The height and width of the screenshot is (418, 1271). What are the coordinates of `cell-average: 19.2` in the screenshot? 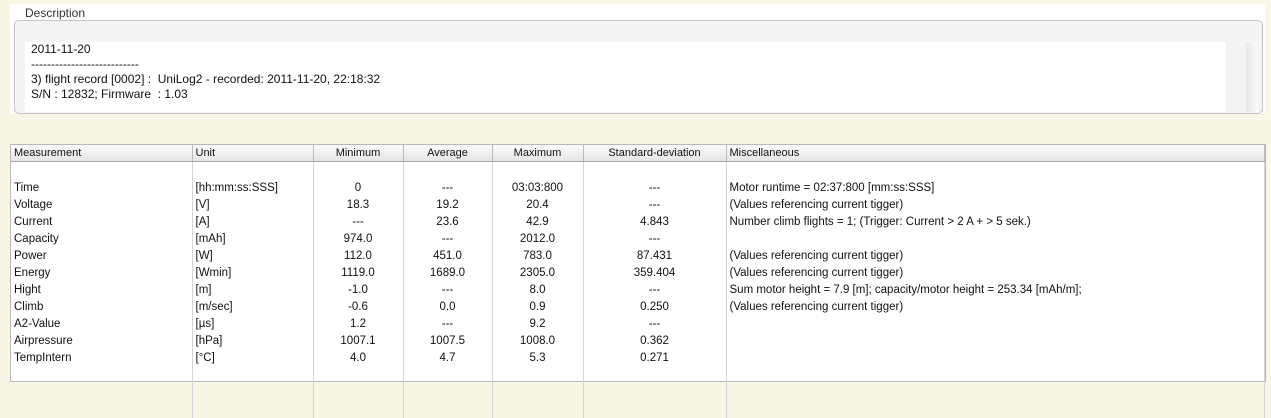 It's located at (448, 204).